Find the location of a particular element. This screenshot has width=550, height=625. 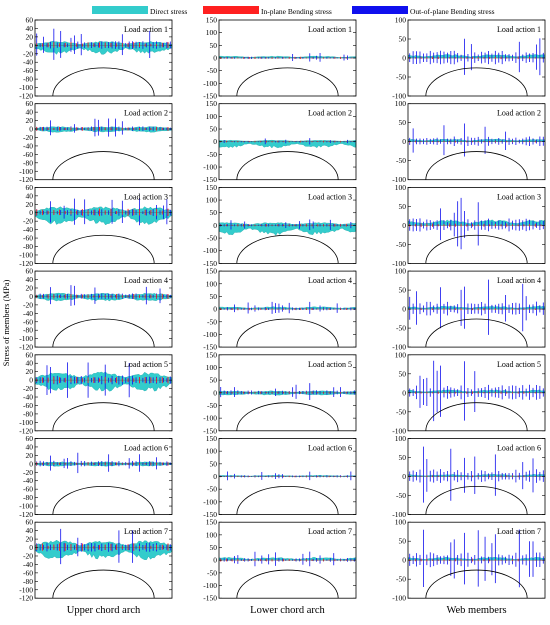

panel-label: Load action 4 is located at coordinates (519, 280).